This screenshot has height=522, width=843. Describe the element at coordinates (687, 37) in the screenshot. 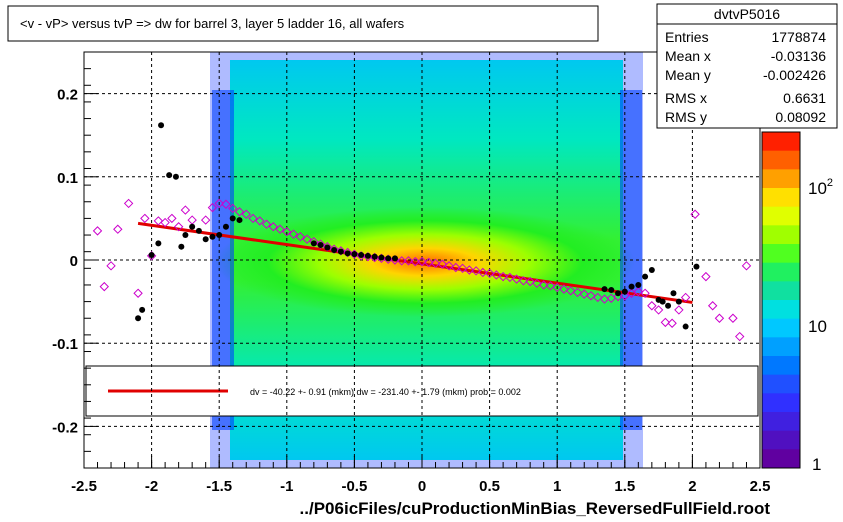

I see `stats-label-entries: Entries` at that location.